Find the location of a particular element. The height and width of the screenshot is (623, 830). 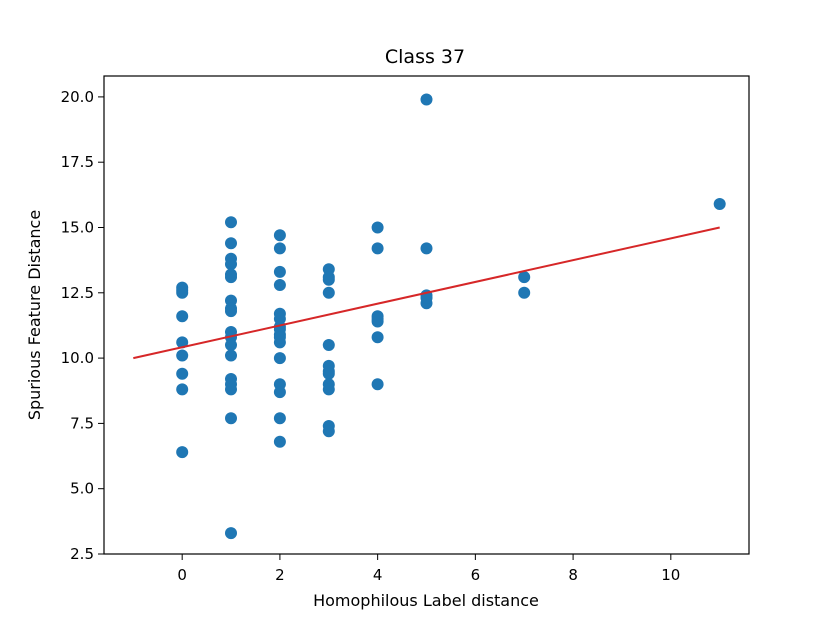

y-tick-label: 10.0 is located at coordinates (77, 358).